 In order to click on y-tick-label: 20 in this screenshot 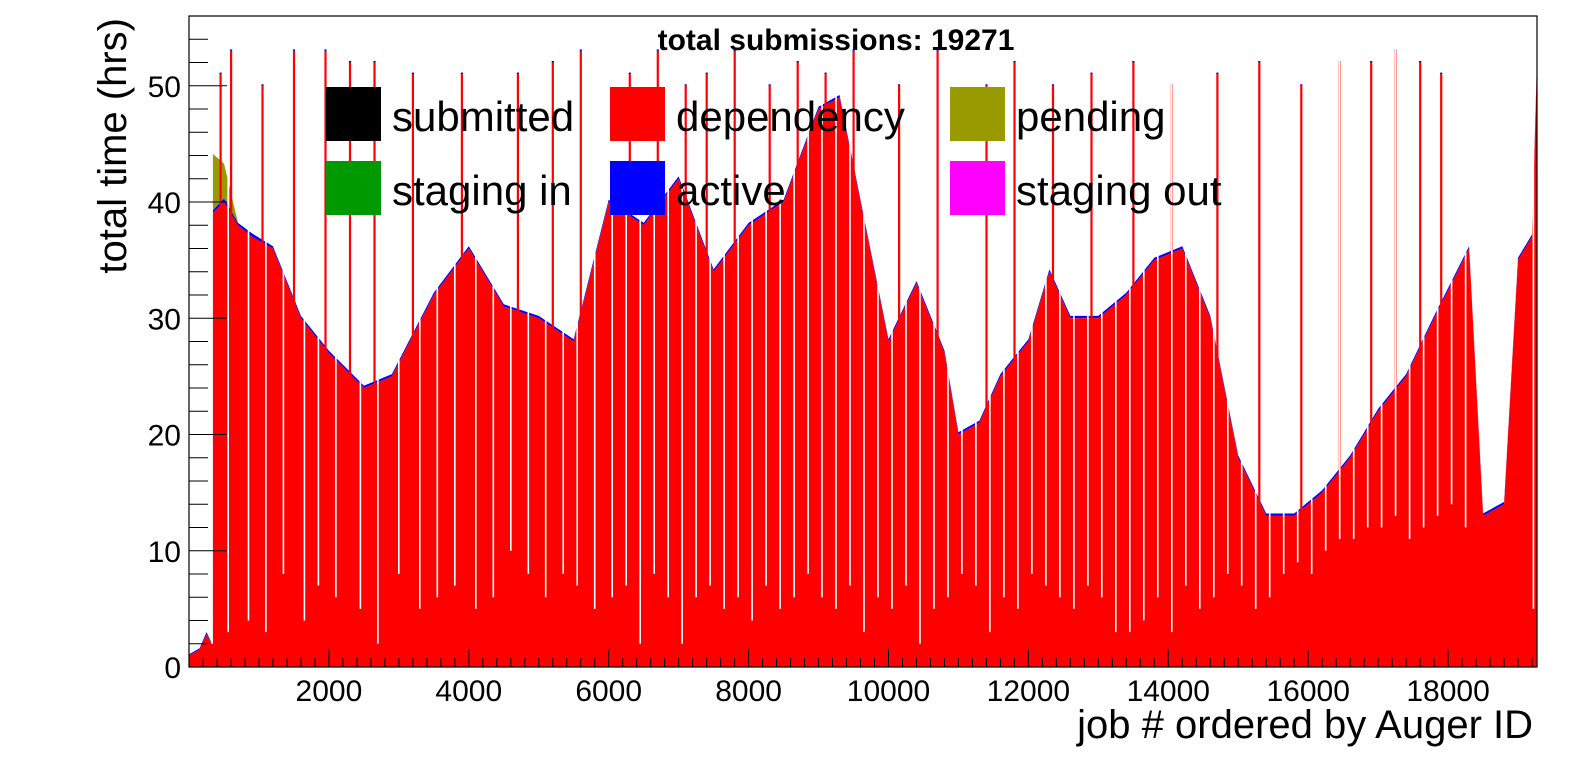, I will do `click(164, 436)`.